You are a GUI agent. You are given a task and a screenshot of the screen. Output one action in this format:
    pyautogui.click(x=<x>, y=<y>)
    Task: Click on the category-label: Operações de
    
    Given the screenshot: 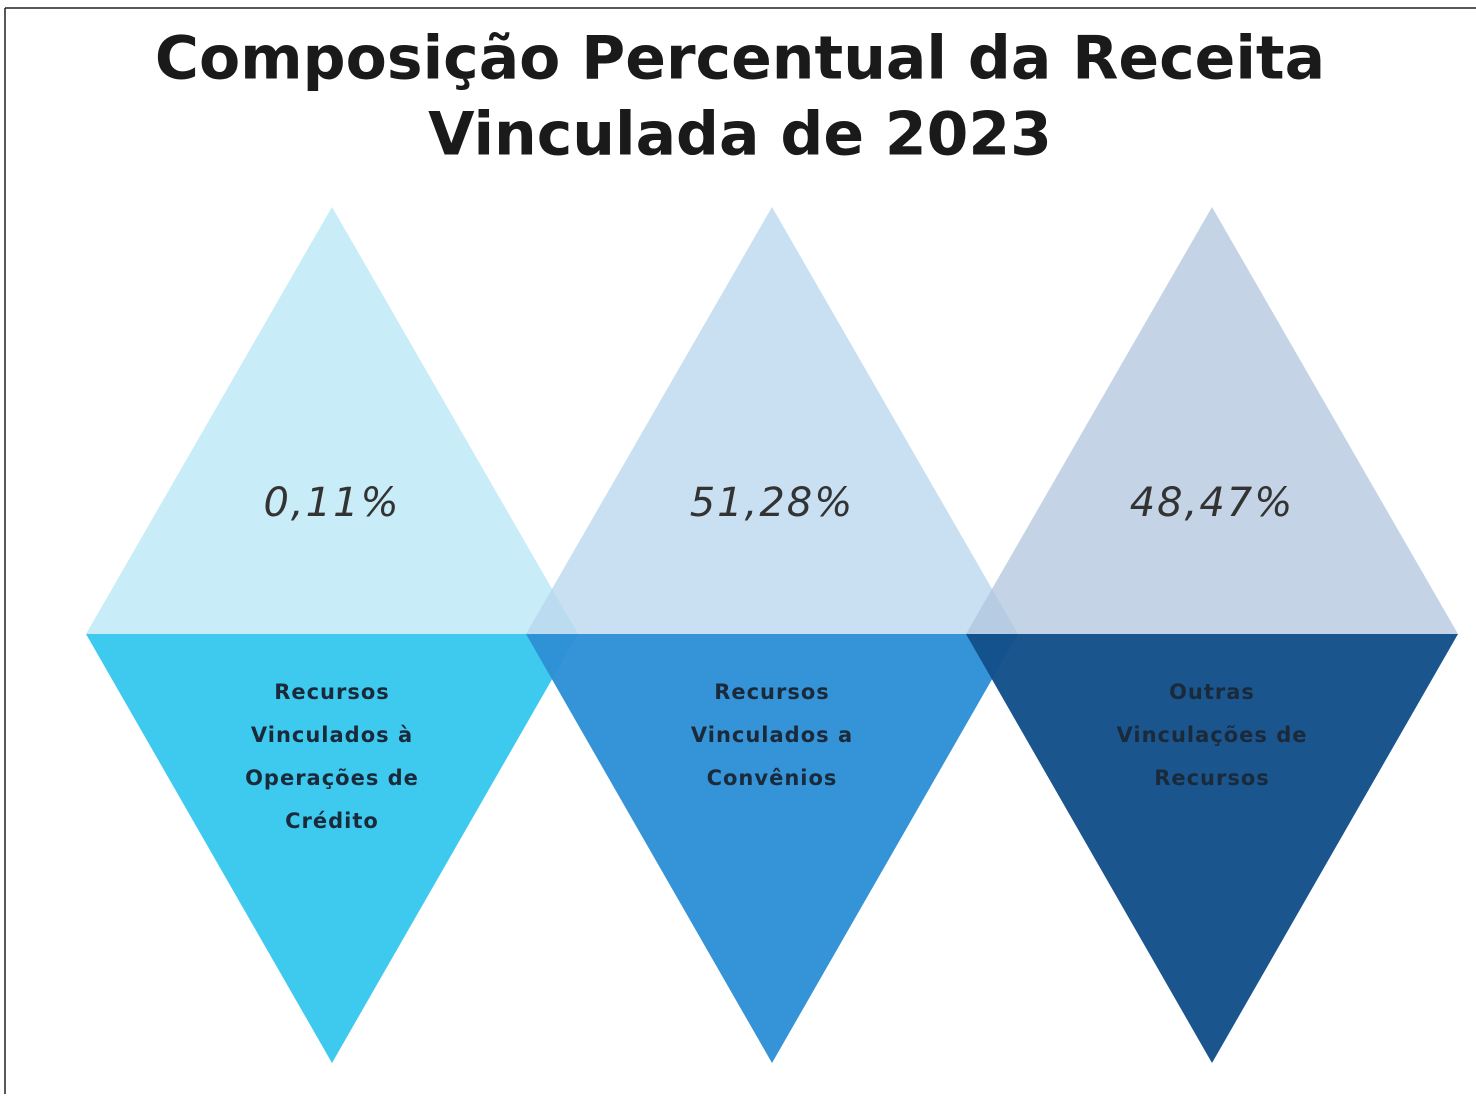 What is the action you would take?
    pyautogui.click(x=332, y=778)
    